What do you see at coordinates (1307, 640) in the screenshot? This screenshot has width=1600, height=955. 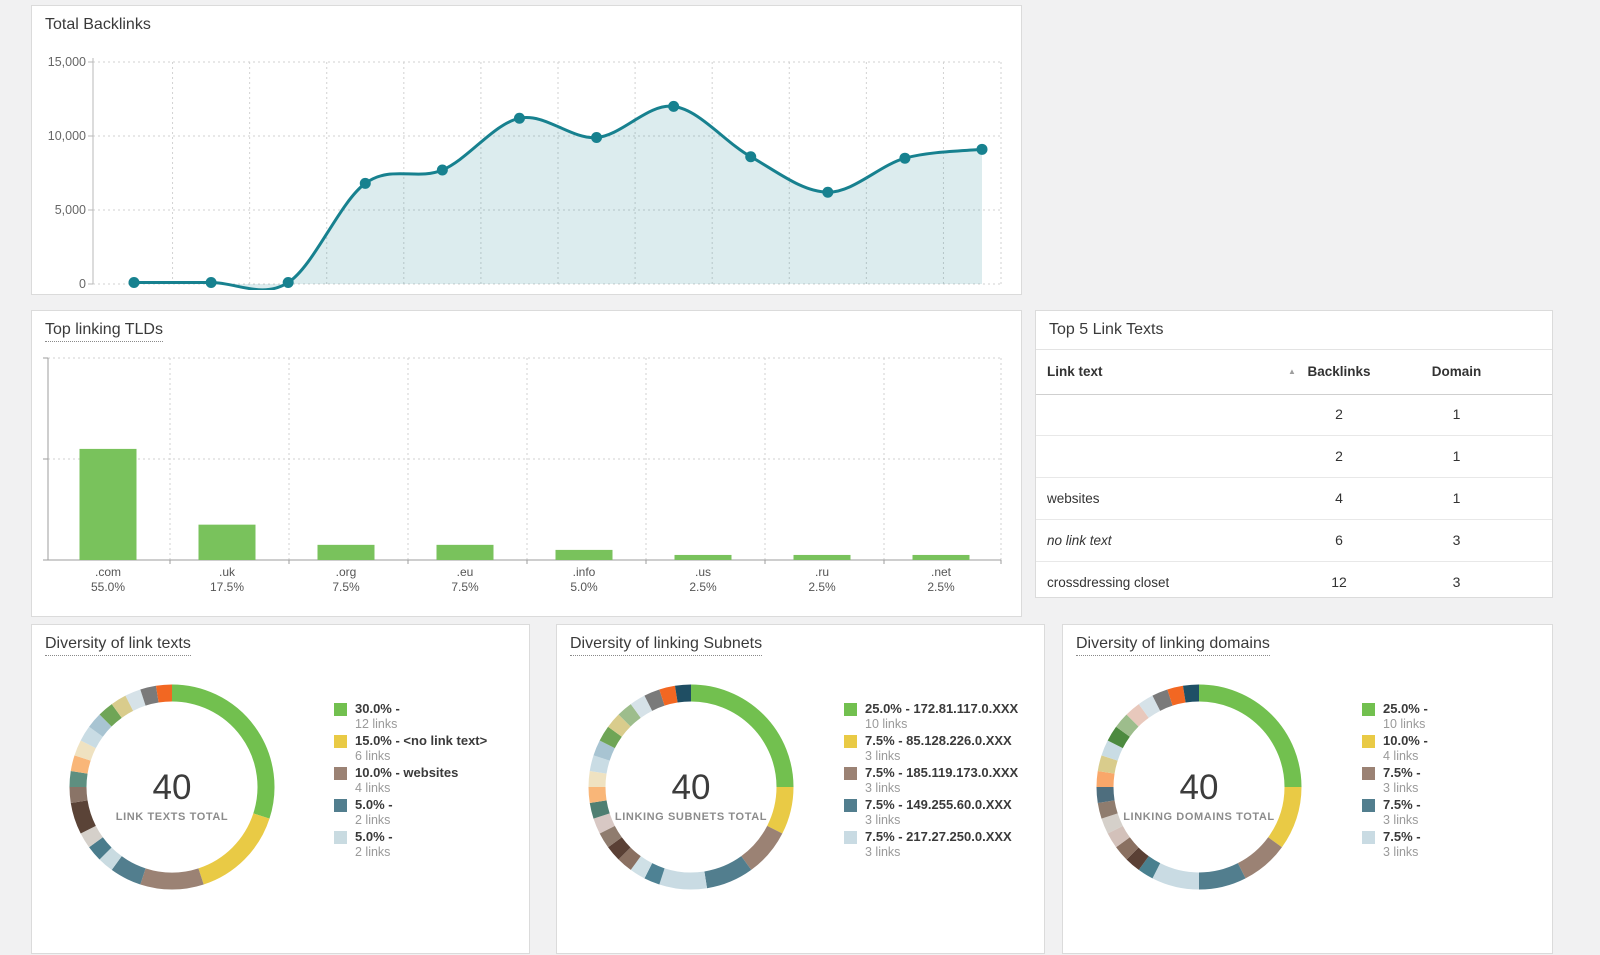 I see `diversity-linking-domains-title: Diversity of linking domains` at bounding box center [1307, 640].